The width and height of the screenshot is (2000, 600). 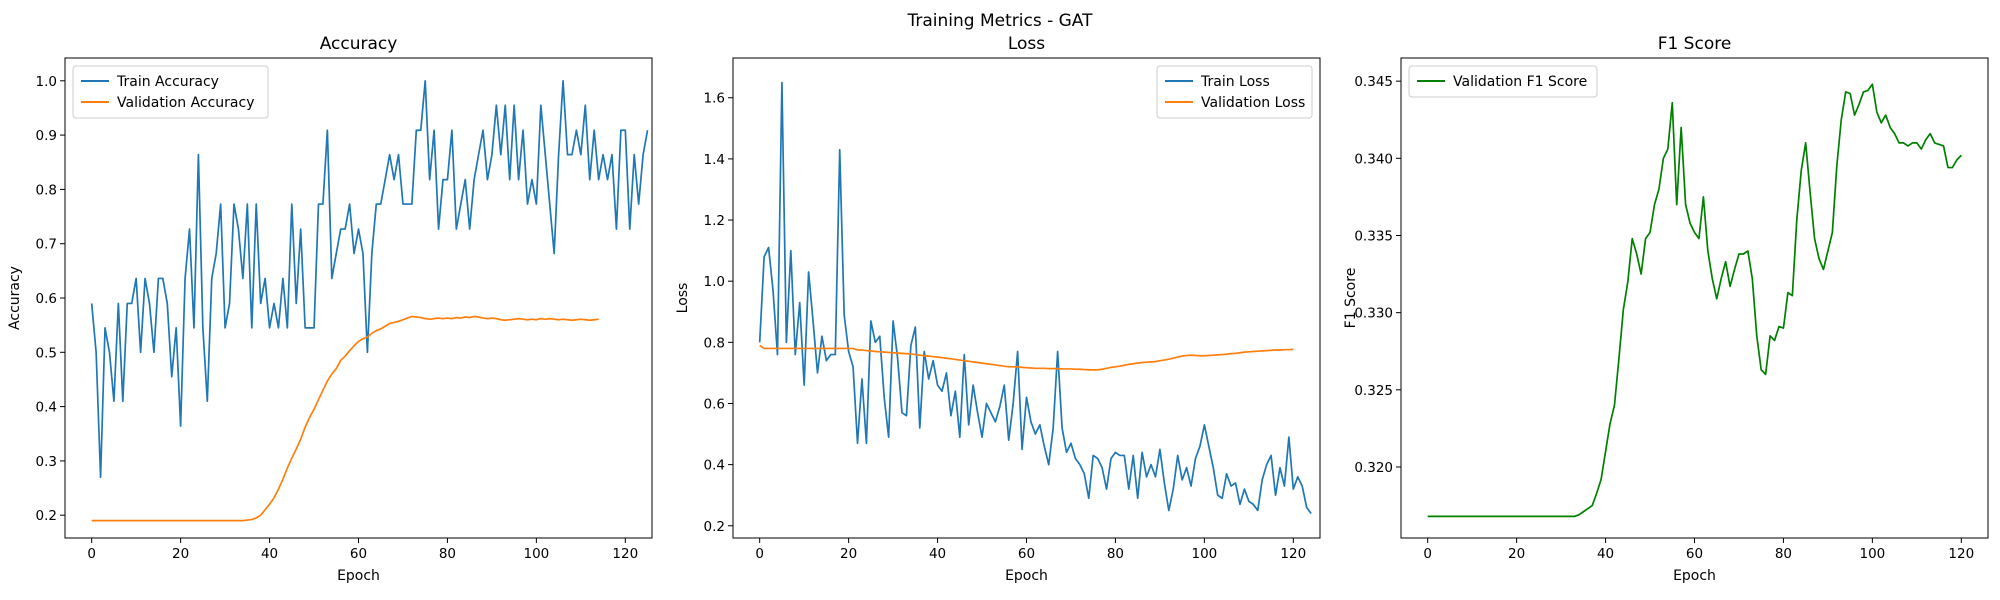 I want to click on legend-label: Train Loss, so click(x=1235, y=82).